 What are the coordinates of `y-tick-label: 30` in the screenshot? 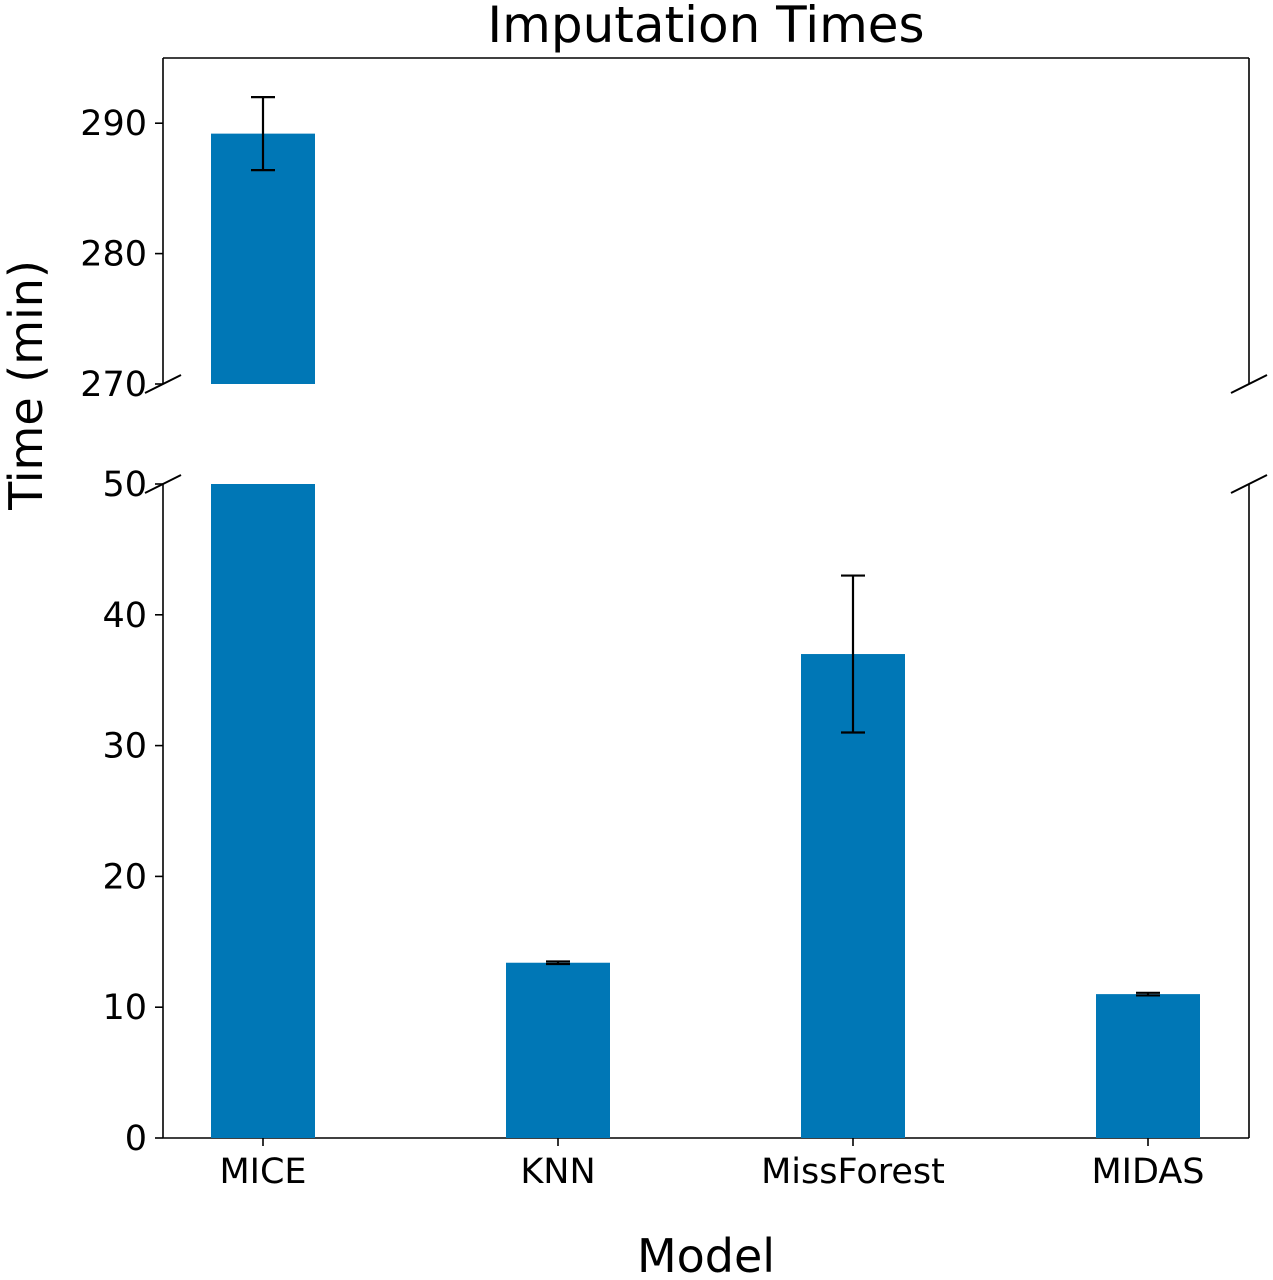 It's located at (124, 747).